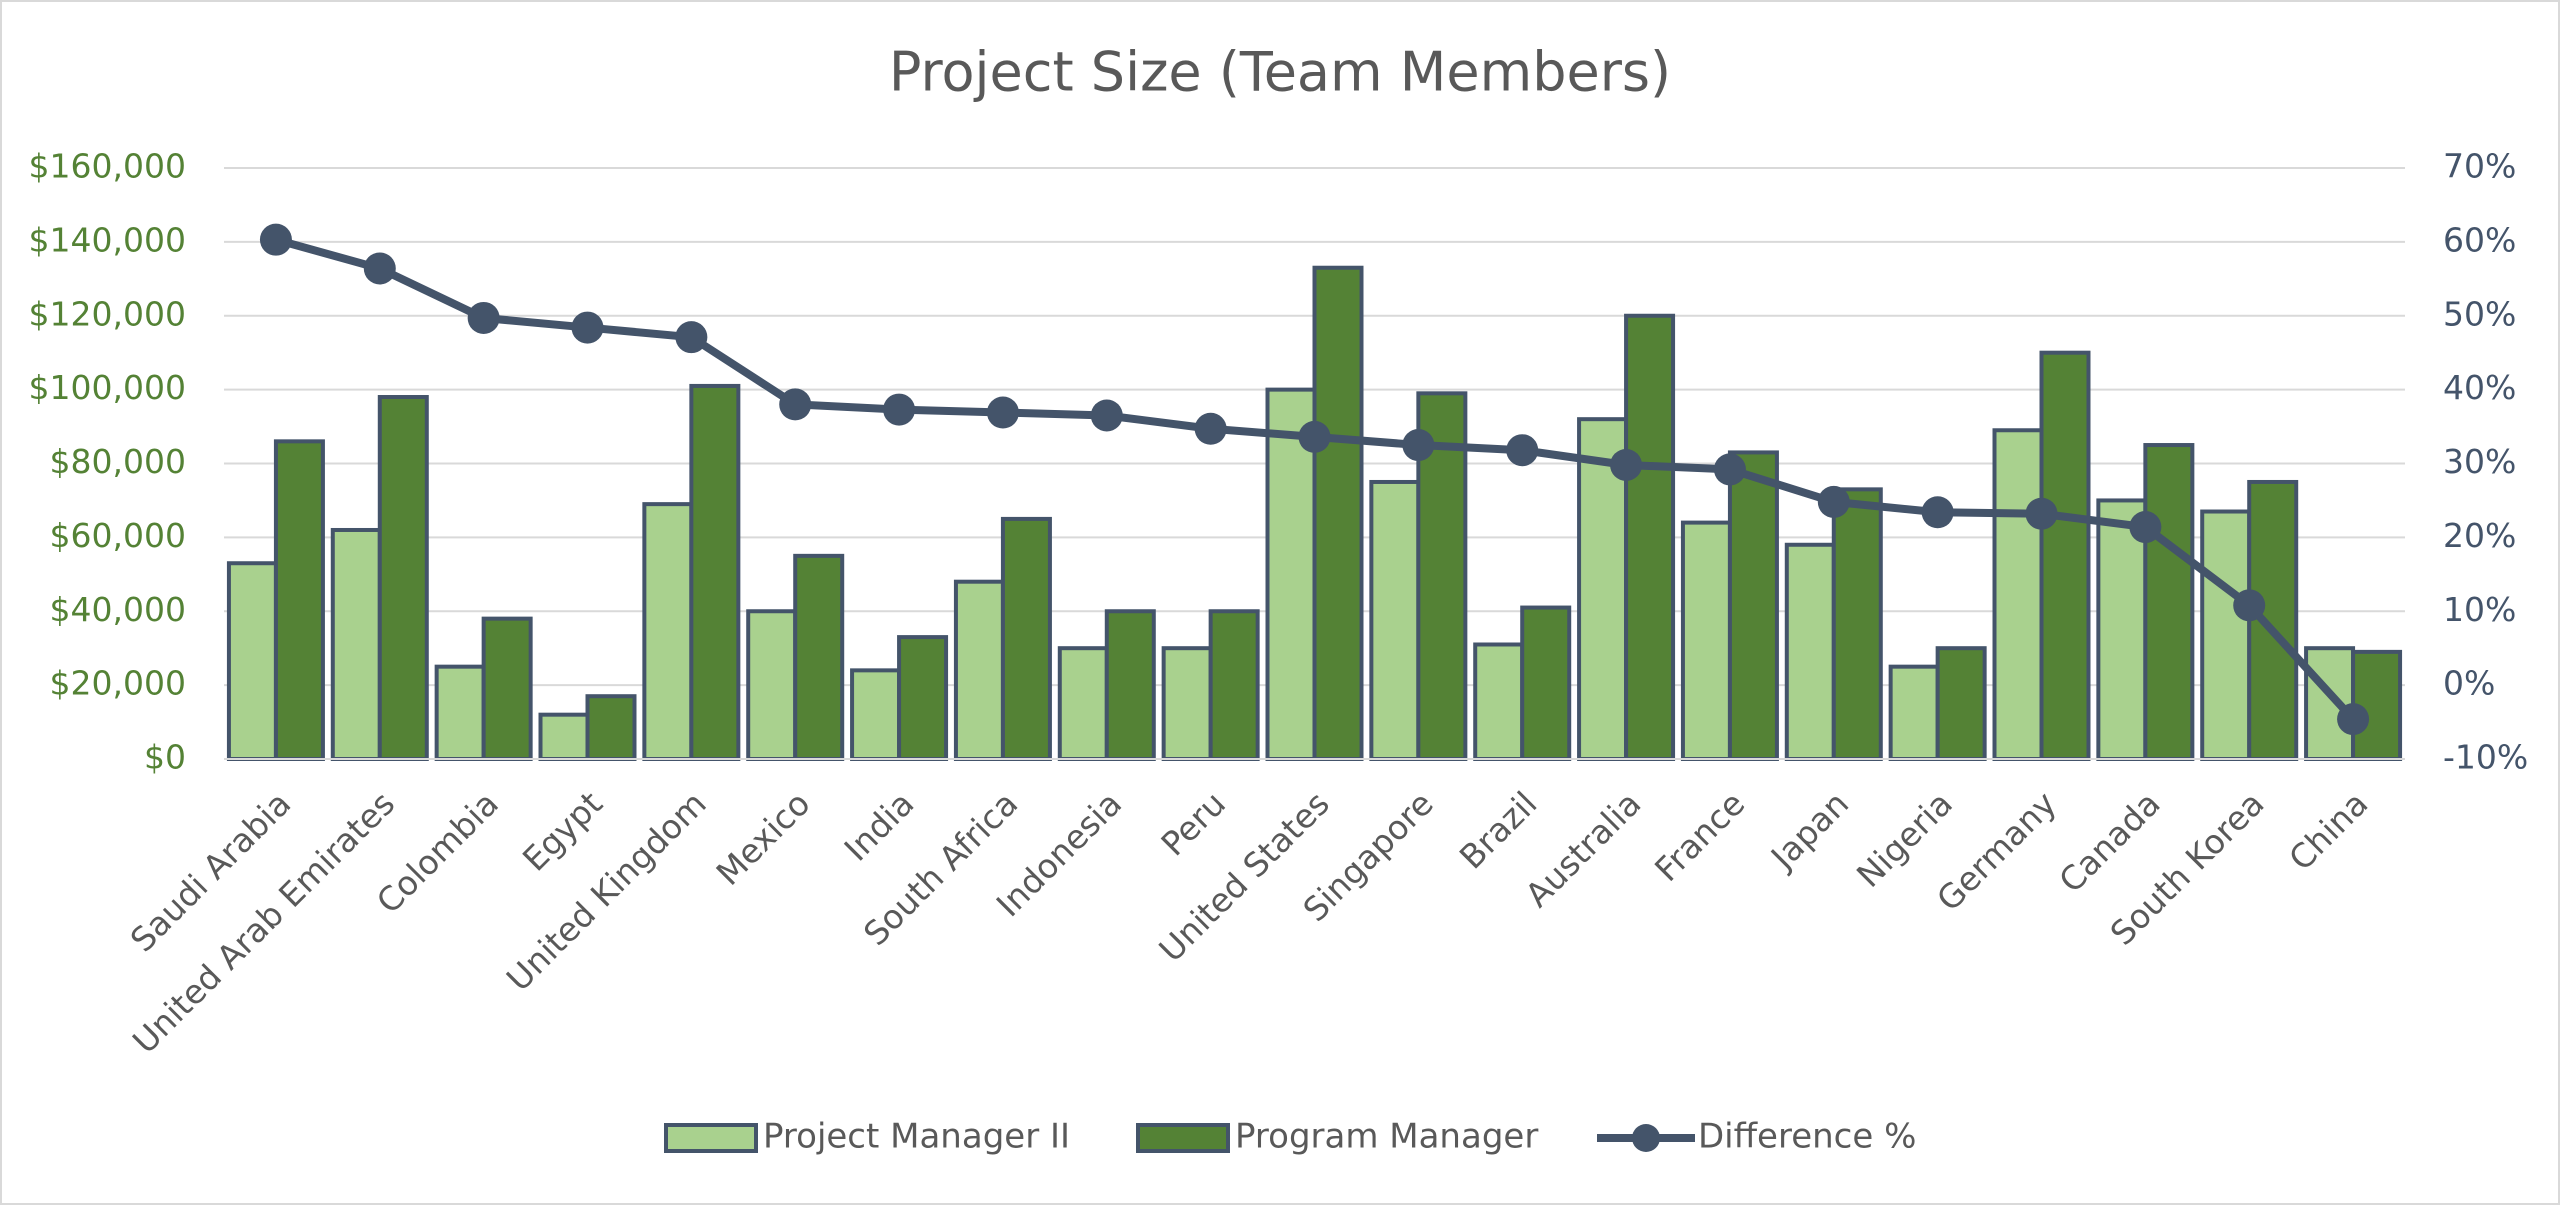 The height and width of the screenshot is (1205, 2560). What do you see at coordinates (2479, 461) in the screenshot?
I see `y2-tick-label: 30%` at bounding box center [2479, 461].